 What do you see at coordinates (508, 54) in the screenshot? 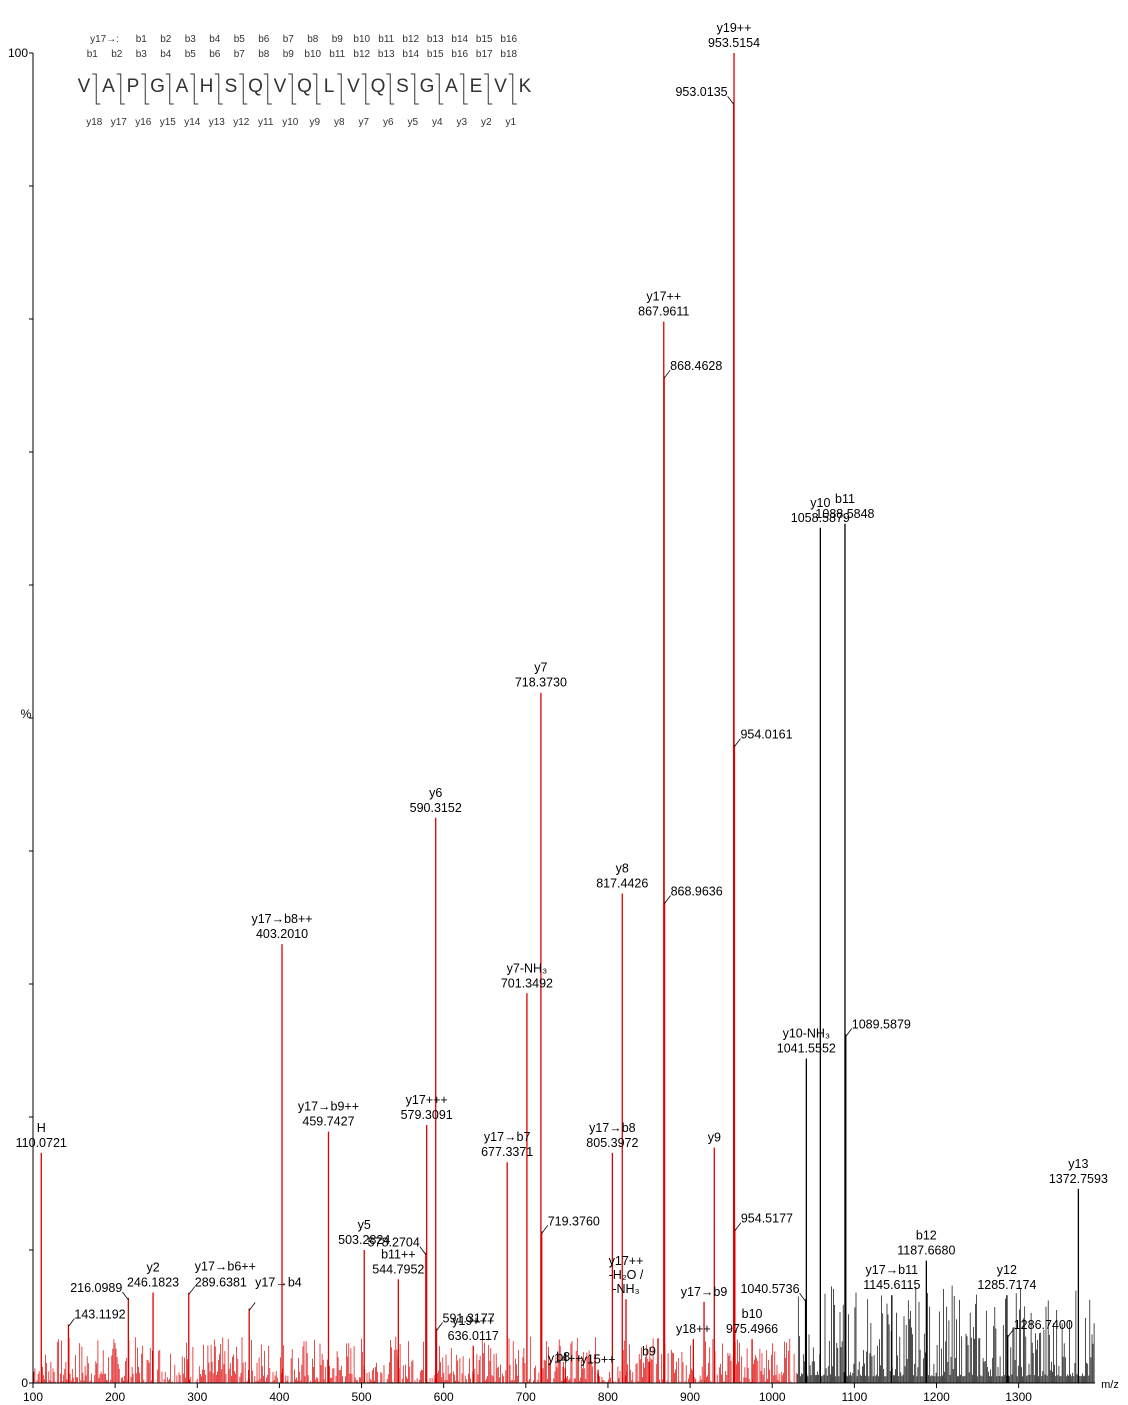
I see `b-ion-label: b18` at bounding box center [508, 54].